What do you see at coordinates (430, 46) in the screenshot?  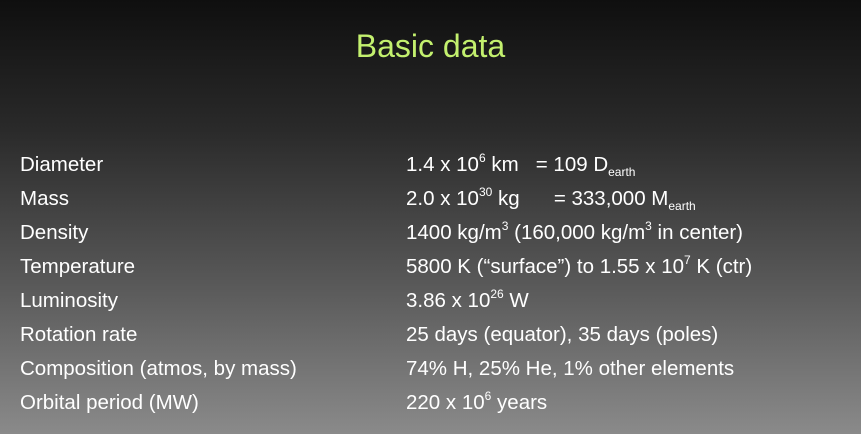 I see `slide-title: Basic data` at bounding box center [430, 46].